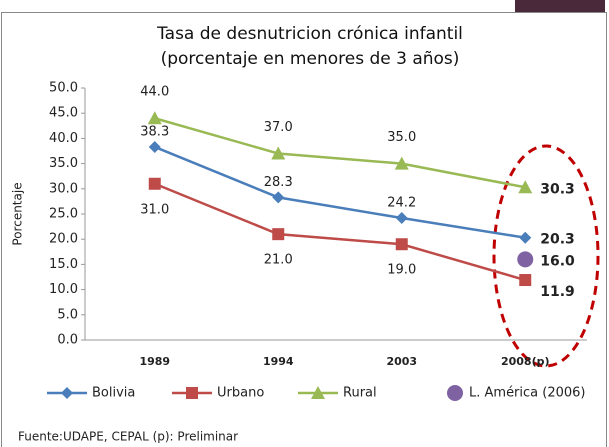  I want to click on legend-label: L. América (2006), so click(527, 393).